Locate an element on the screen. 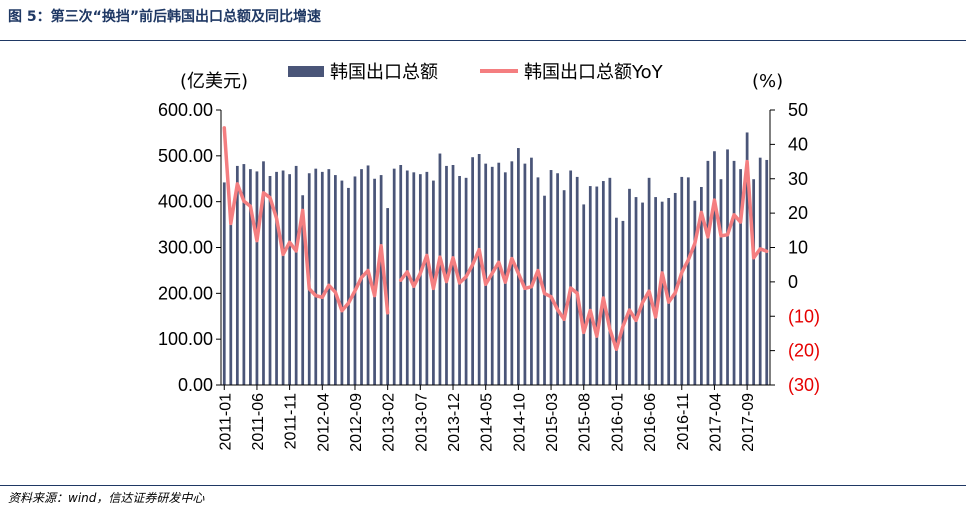 The width and height of the screenshot is (966, 511). x-tick-label: 2012-09 is located at coordinates (356, 422).